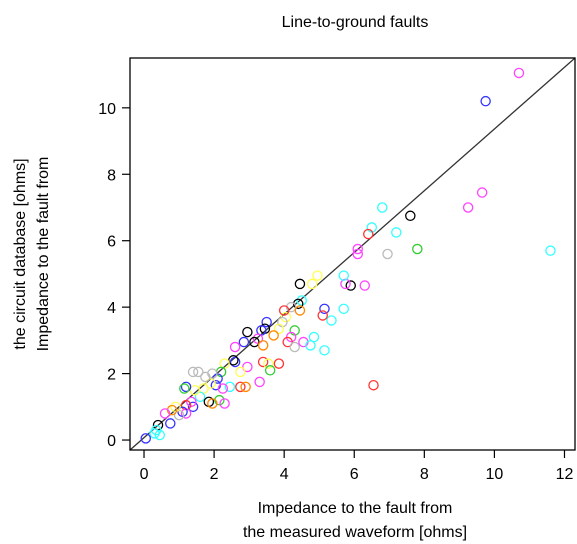  Describe the element at coordinates (355, 508) in the screenshot. I see `x-axis-label-line-1: Impedance to the fault from` at that location.